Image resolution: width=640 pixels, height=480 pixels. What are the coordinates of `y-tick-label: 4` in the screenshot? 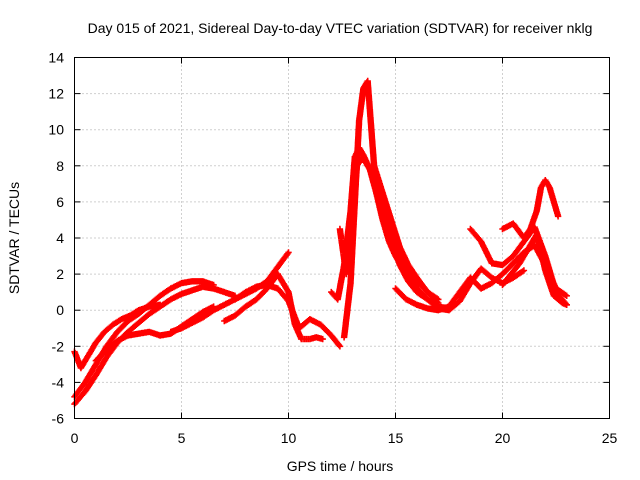 It's located at (60, 238).